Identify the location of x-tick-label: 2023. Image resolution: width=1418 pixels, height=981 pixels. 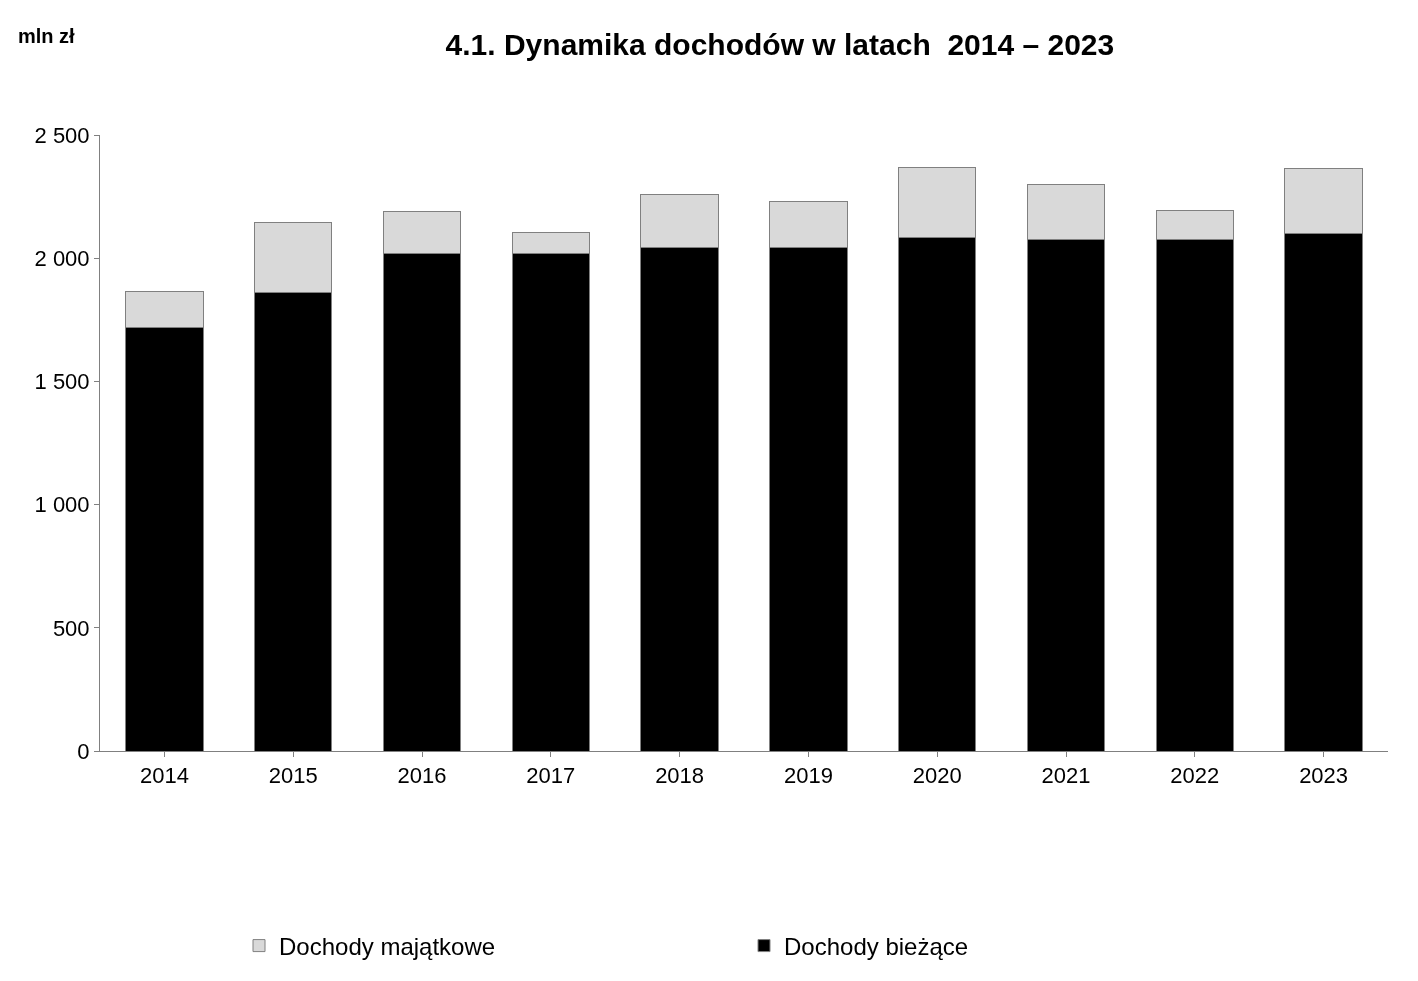
(1324, 776).